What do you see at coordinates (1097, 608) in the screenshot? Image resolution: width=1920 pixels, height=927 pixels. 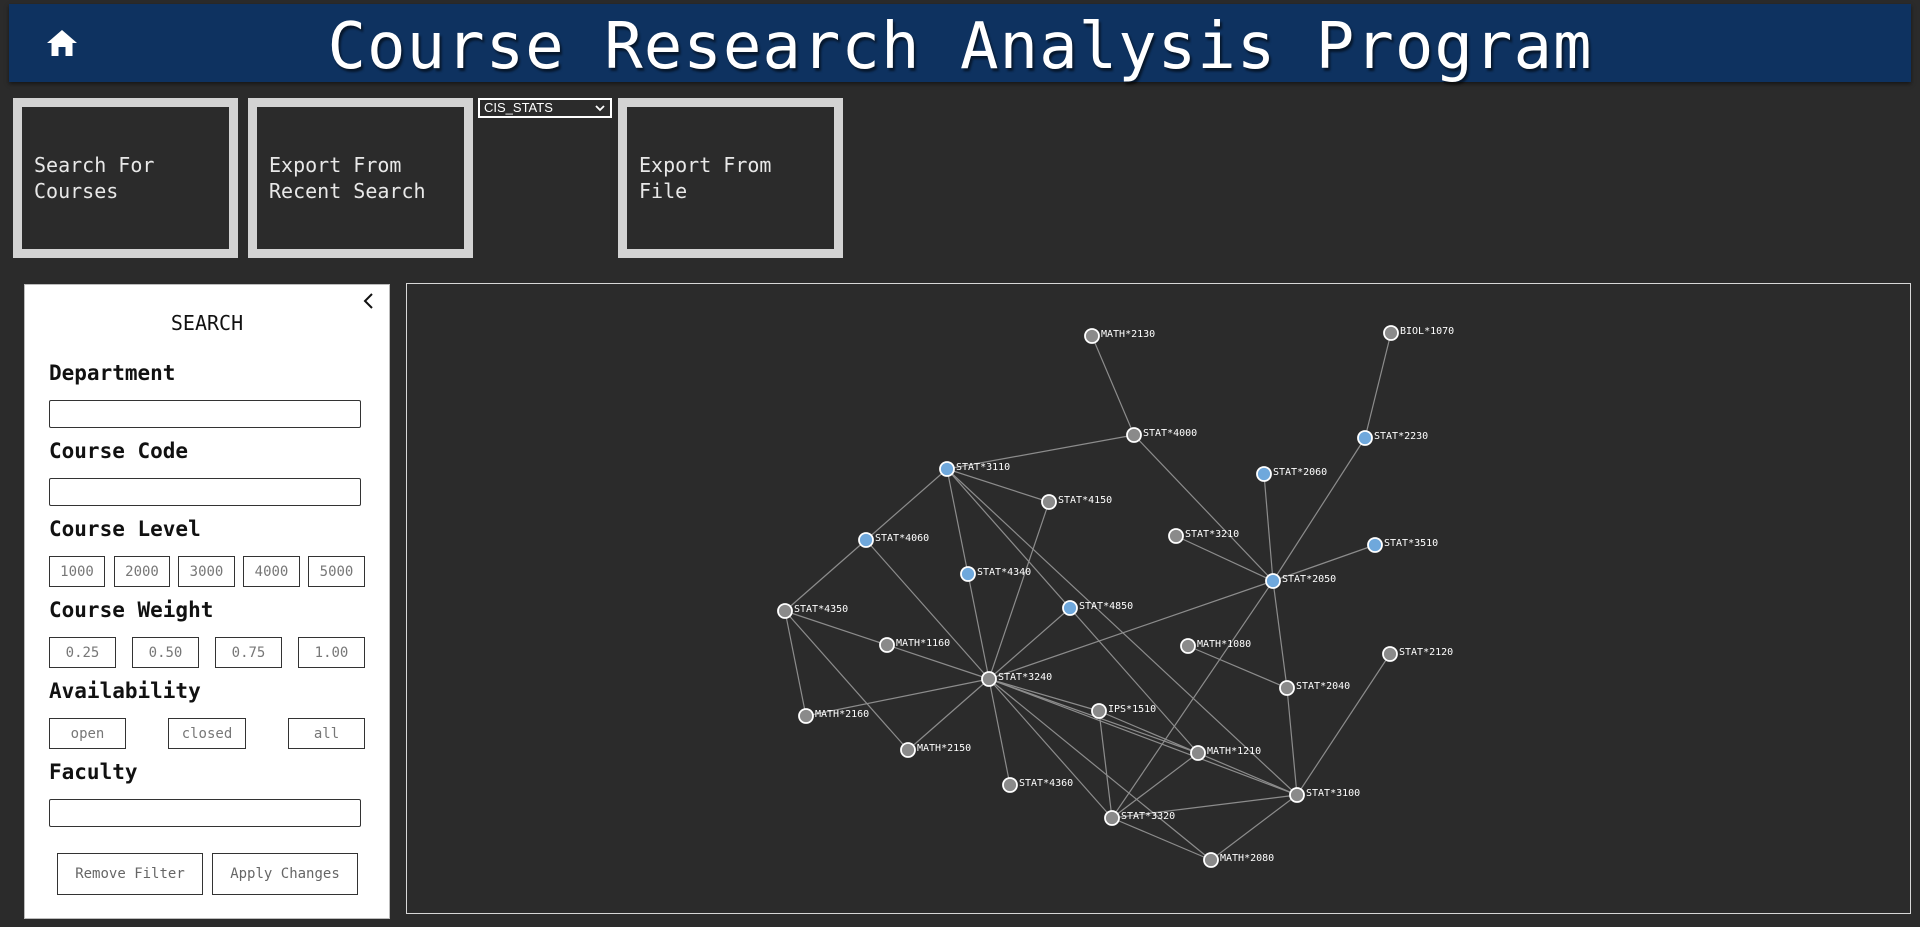 I see `graph-node: STAT*4850` at bounding box center [1097, 608].